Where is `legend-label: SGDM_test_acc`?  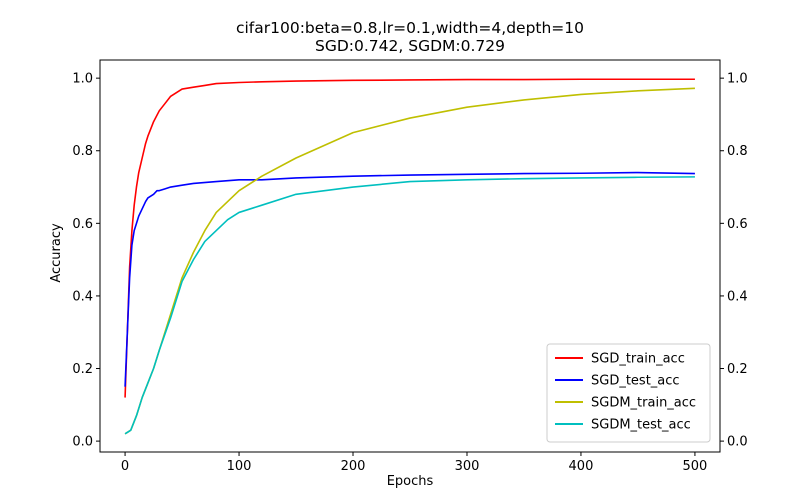
legend-label: SGDM_test_acc is located at coordinates (641, 425).